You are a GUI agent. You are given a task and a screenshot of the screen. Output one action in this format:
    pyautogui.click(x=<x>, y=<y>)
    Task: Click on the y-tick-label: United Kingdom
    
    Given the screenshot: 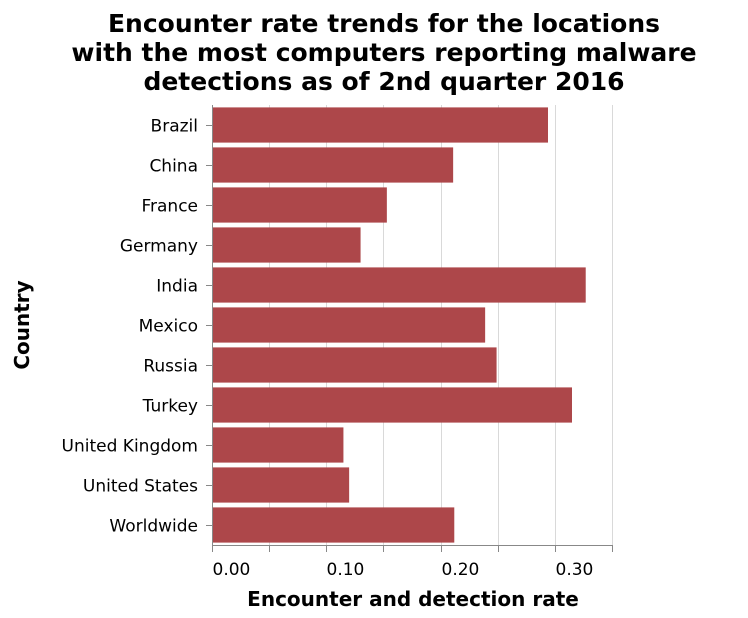 What is the action you would take?
    pyautogui.click(x=130, y=447)
    